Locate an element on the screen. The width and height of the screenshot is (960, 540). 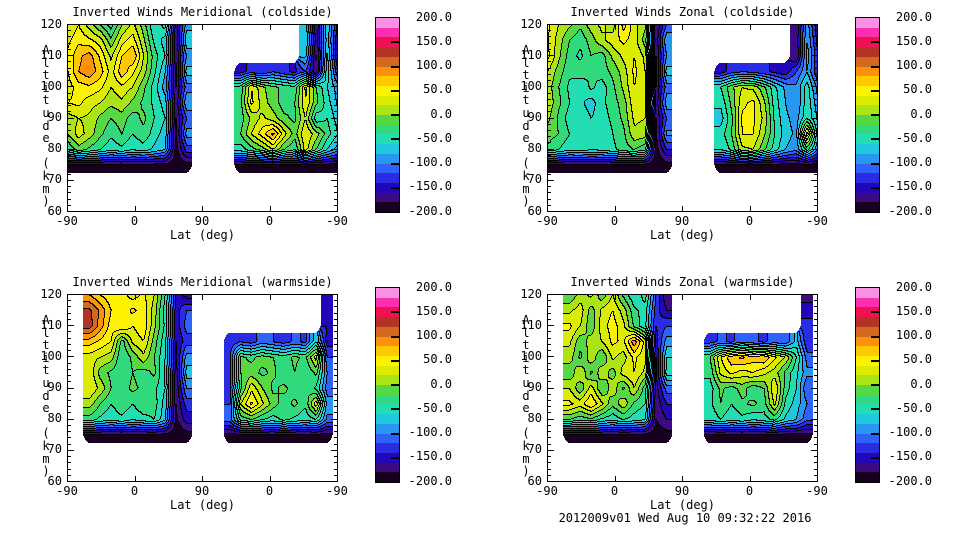
colorbar is located at coordinates (387, 385).